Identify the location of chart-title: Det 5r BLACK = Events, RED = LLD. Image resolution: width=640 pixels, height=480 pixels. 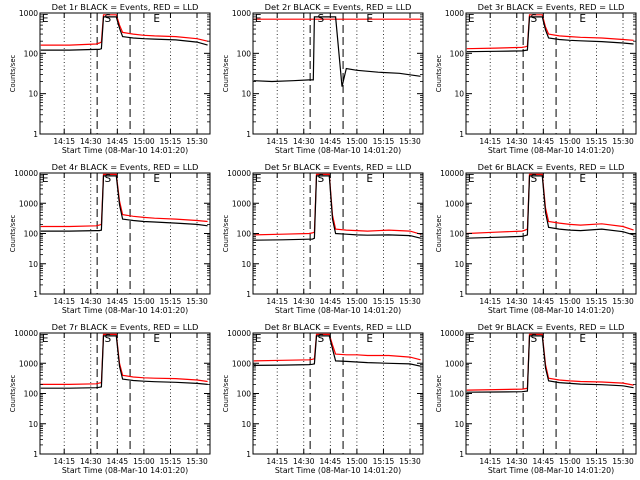
(338, 167).